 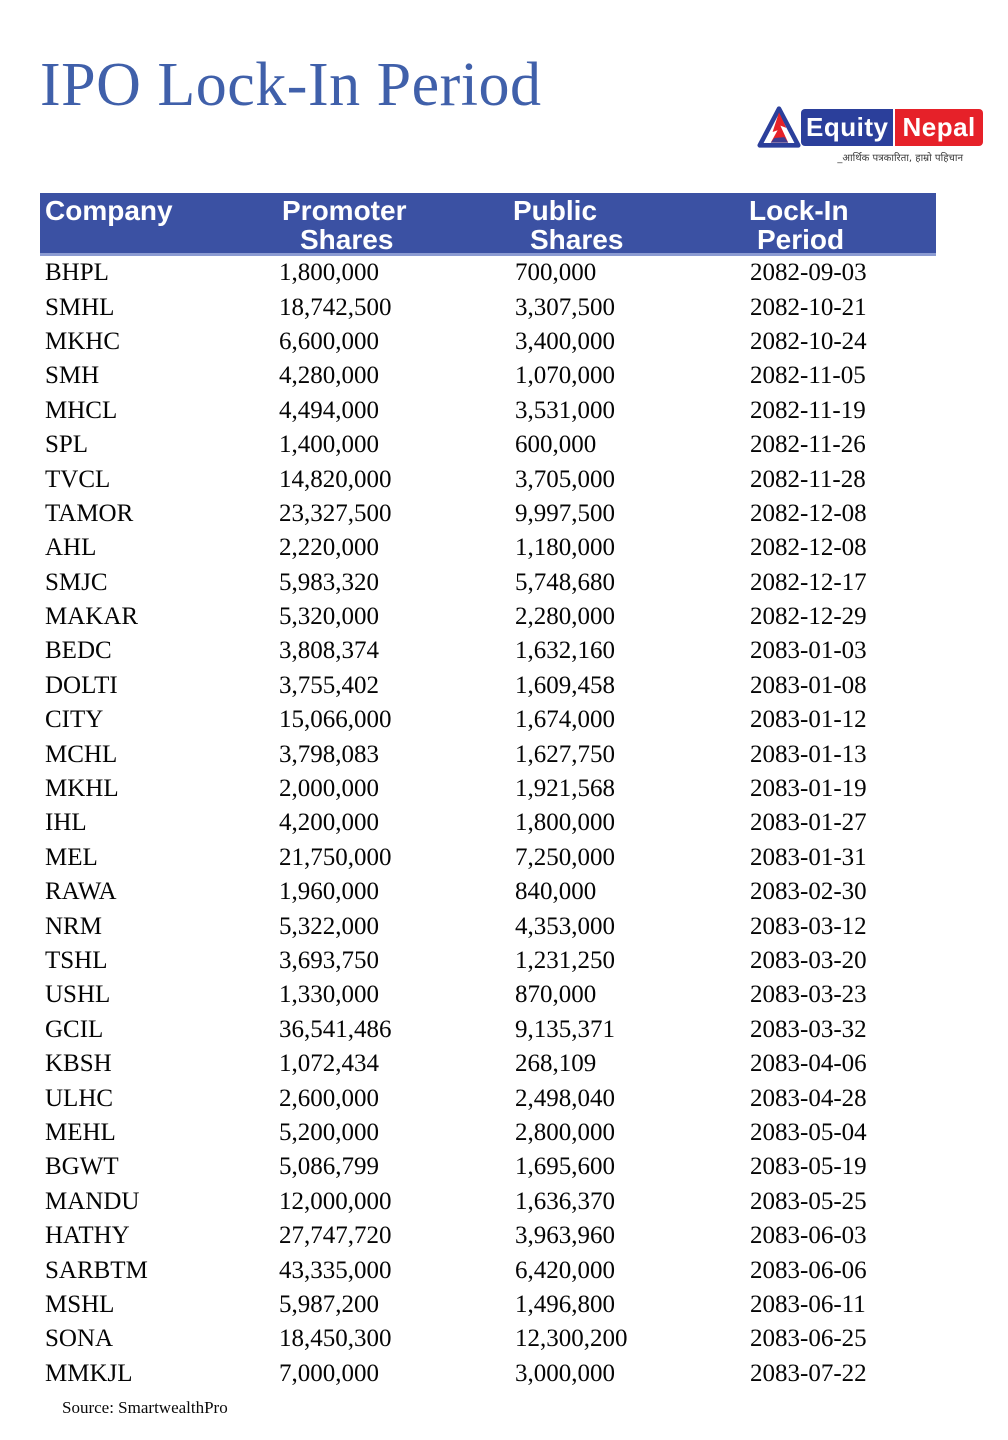 I want to click on table-row: ULHC 2,600,000 2,498,040 2083-04-28, so click(x=488, y=1098).